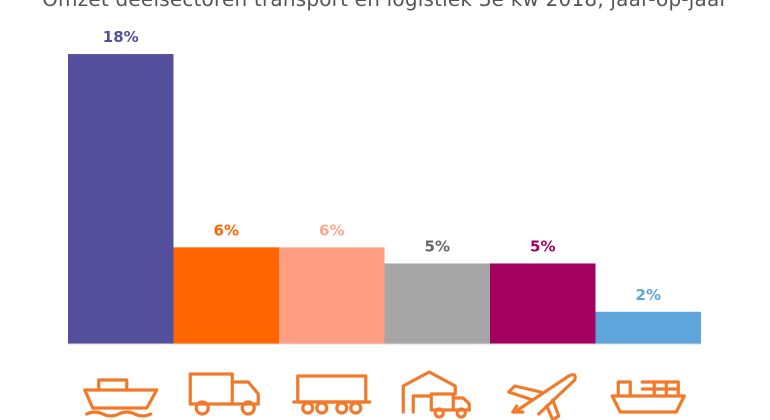 The image size is (770, 420). What do you see at coordinates (121, 398) in the screenshot?
I see `barge-icon` at bounding box center [121, 398].